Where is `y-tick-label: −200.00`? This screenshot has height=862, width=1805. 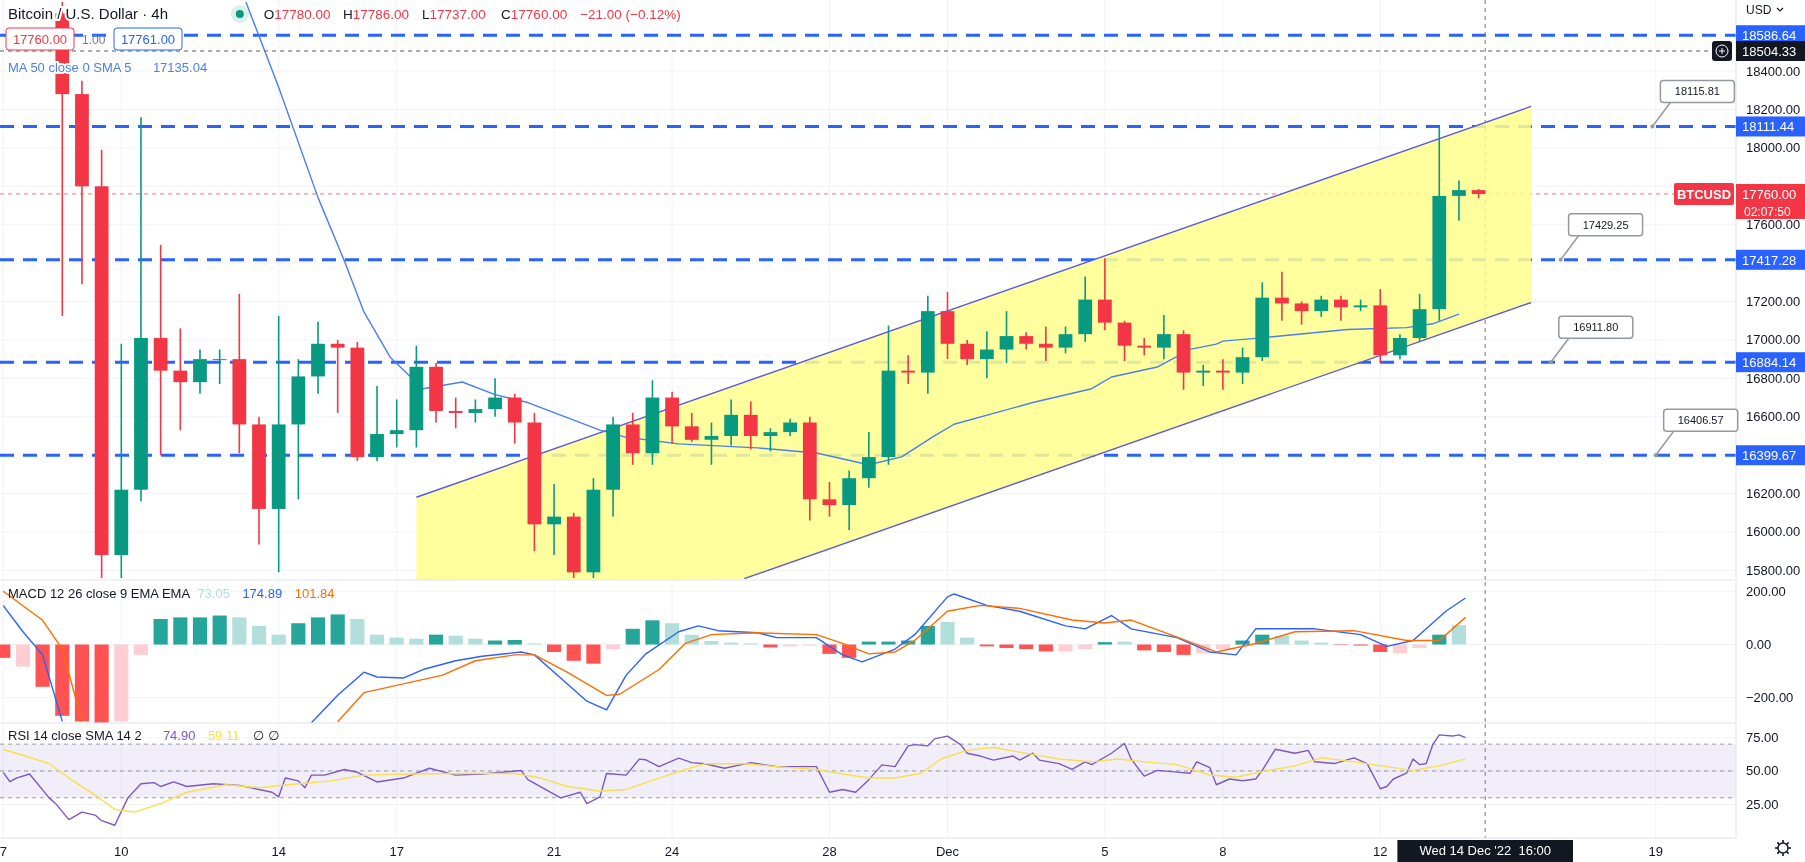
y-tick-label: −200.00 is located at coordinates (1770, 698).